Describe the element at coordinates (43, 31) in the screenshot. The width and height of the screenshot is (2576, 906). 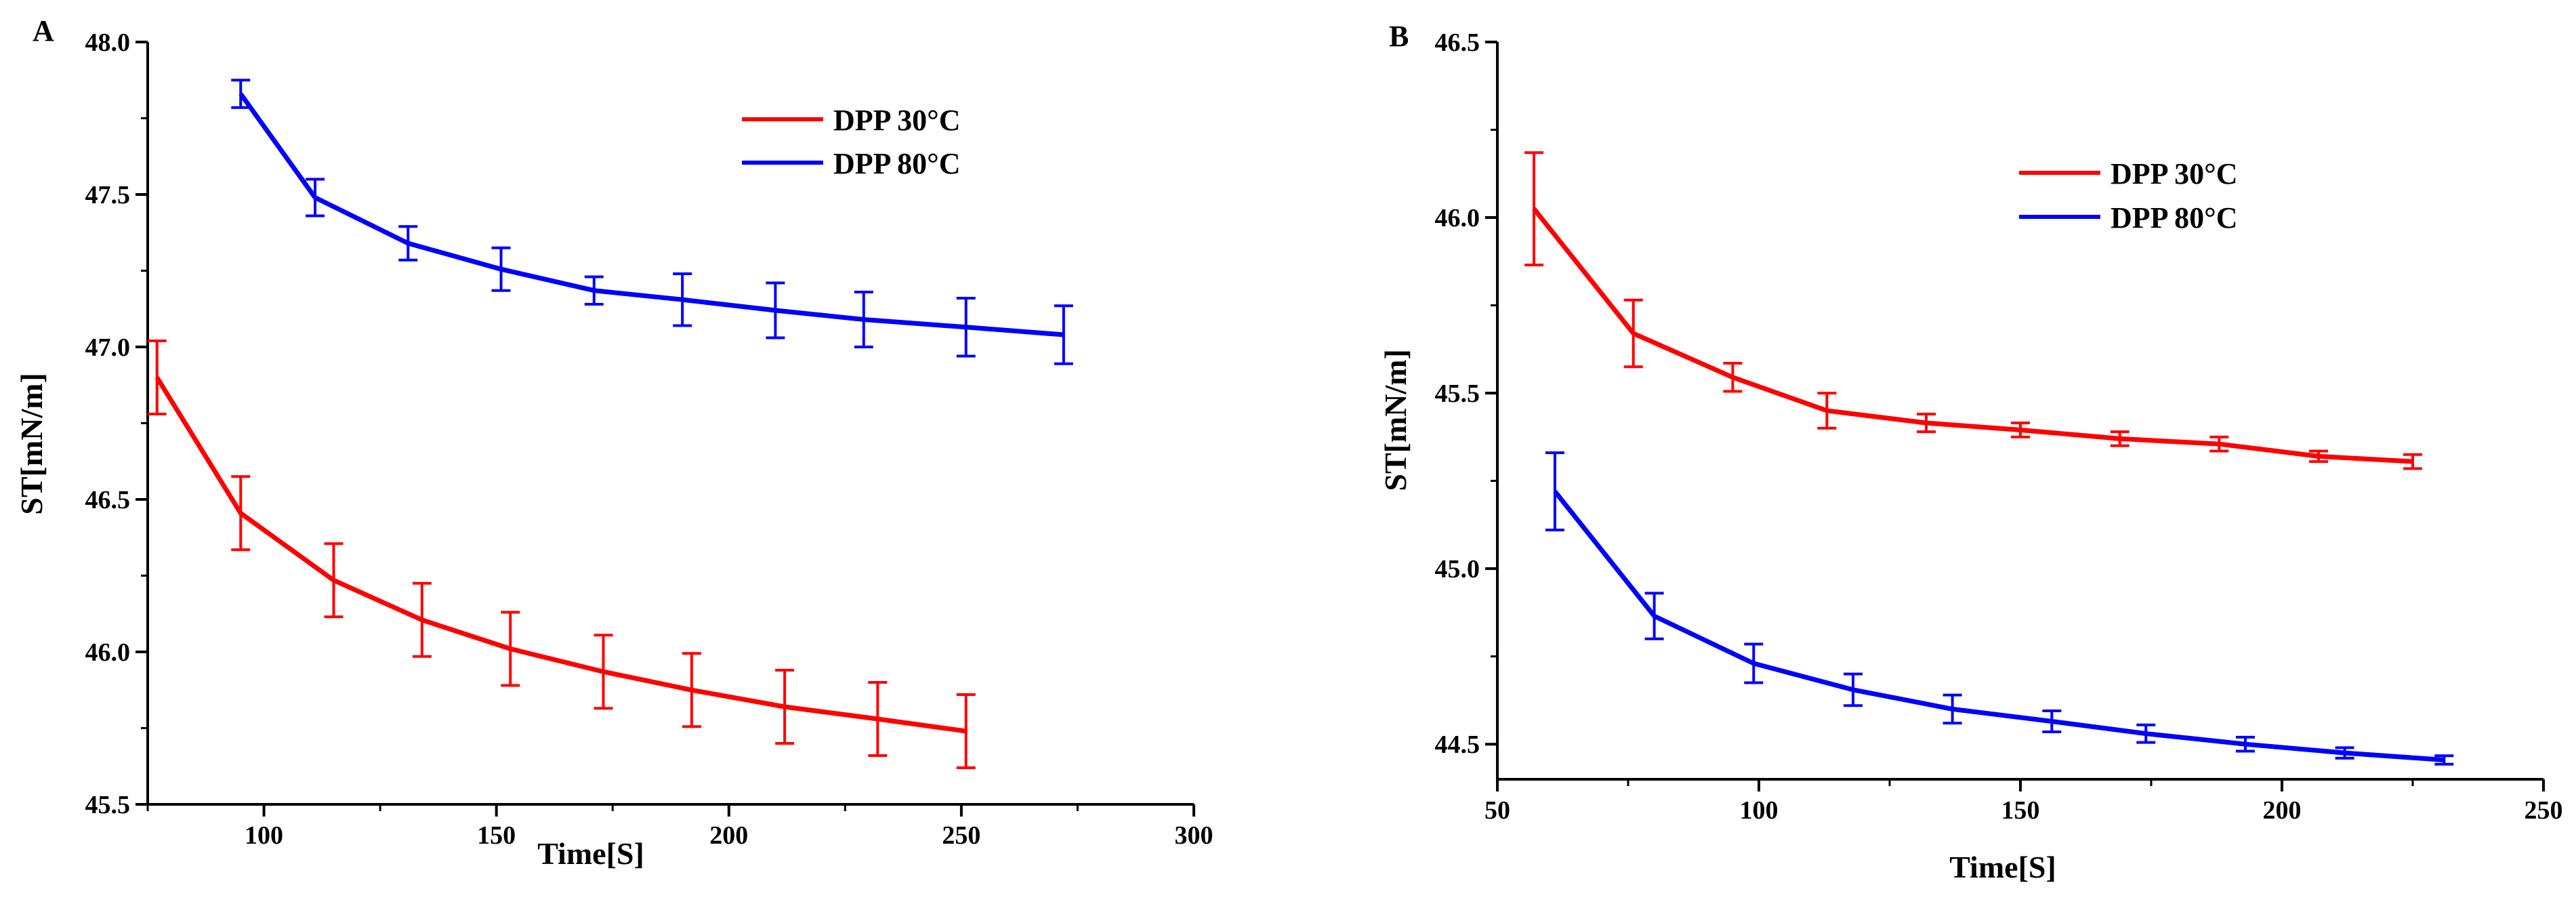
I see `panel-label-a: A` at that location.